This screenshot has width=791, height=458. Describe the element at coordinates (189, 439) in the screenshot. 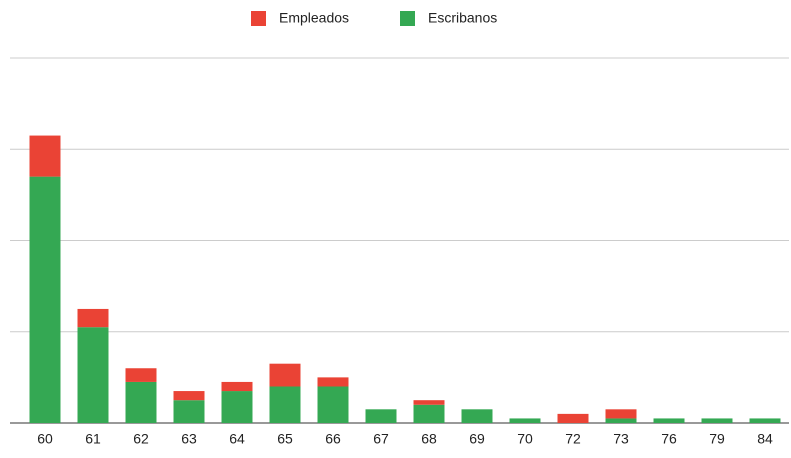

I see `x-tick-label: 63` at that location.